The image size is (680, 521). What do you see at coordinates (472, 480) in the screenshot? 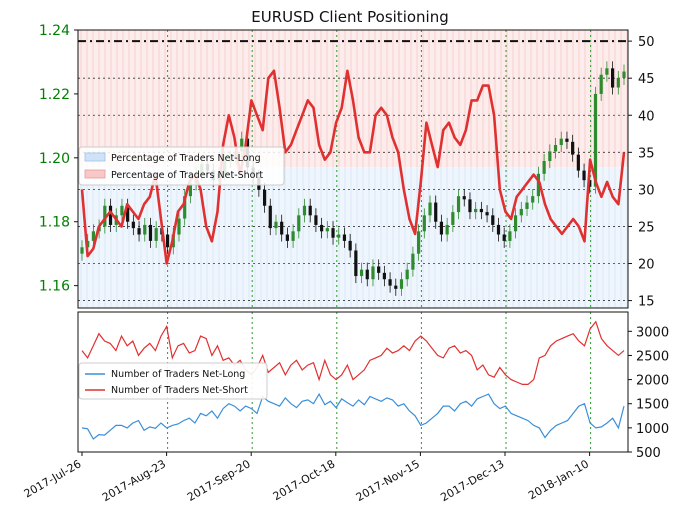
I see `x-tick-label: 2017-Dec-13` at bounding box center [472, 480].